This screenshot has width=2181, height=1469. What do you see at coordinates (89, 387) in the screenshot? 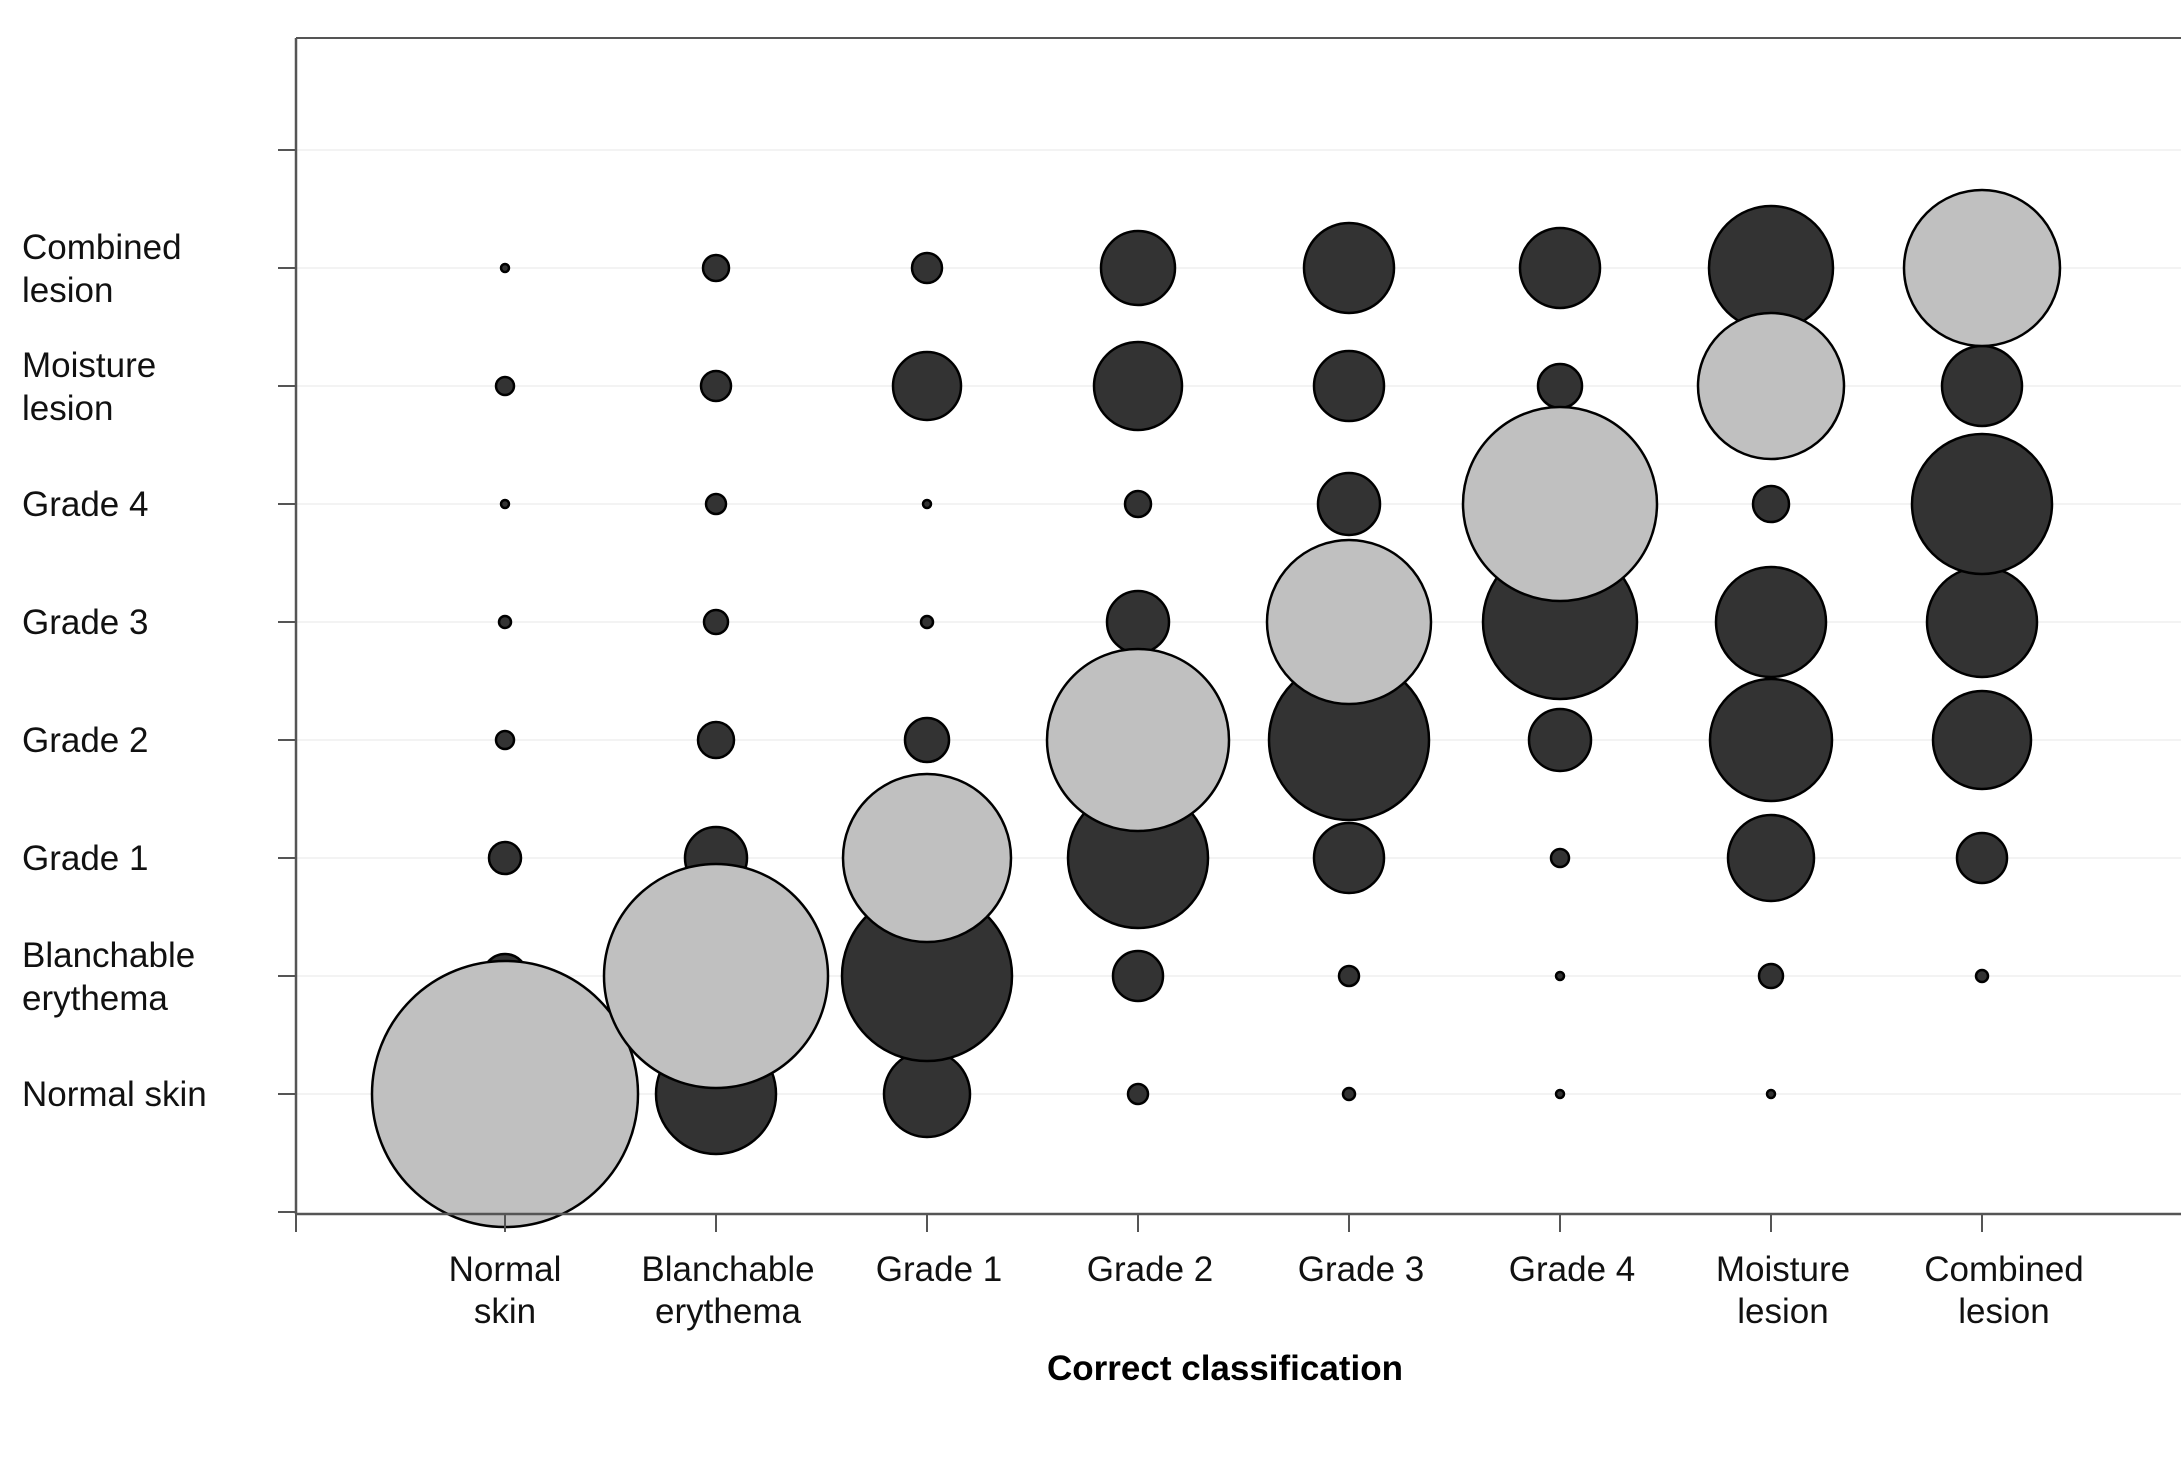
I see `y-tick-label: Moisture lesion` at bounding box center [89, 387].